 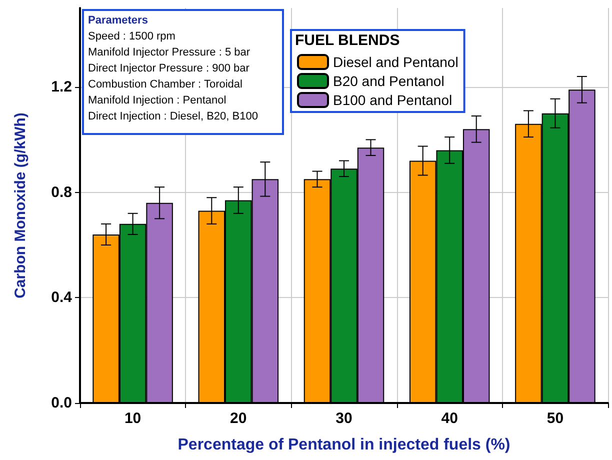 What do you see at coordinates (449, 418) in the screenshot?
I see `x-tick-label: 40` at bounding box center [449, 418].